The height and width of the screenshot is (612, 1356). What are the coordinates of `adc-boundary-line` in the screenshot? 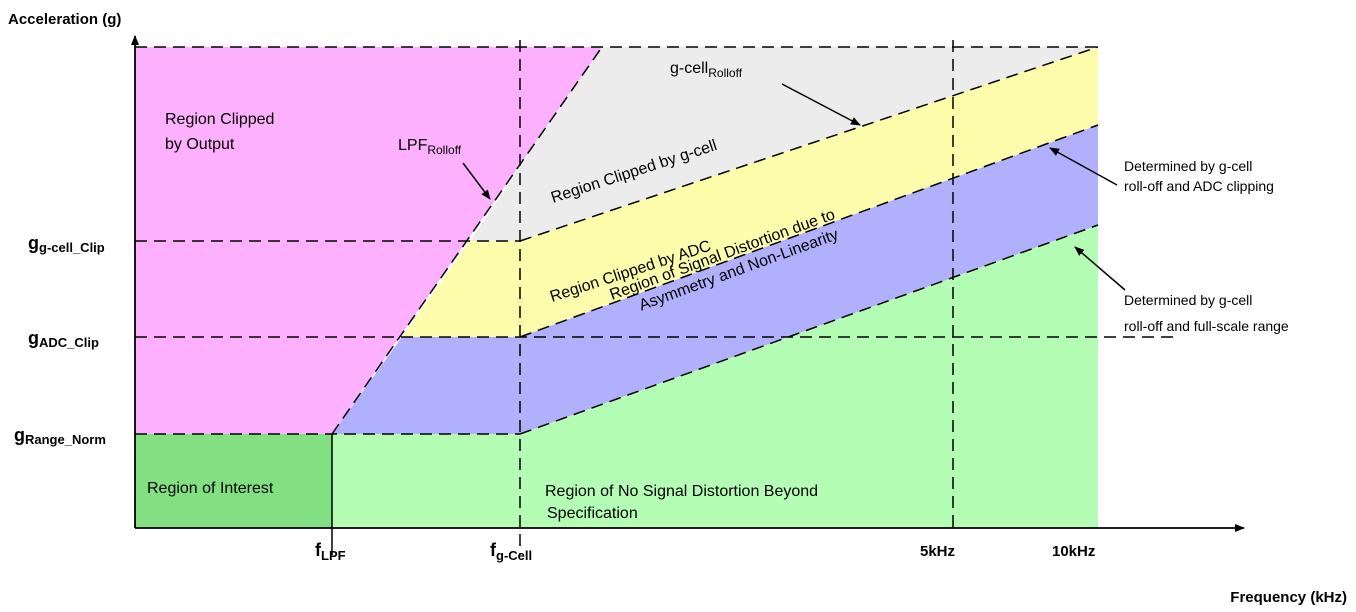 It's located at (809, 231).